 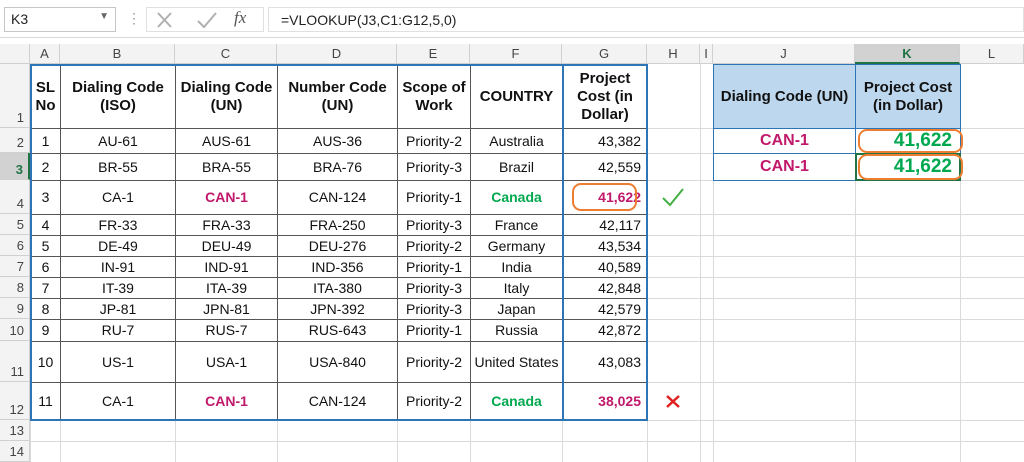 What do you see at coordinates (784, 54) in the screenshot?
I see `column-header: J` at bounding box center [784, 54].